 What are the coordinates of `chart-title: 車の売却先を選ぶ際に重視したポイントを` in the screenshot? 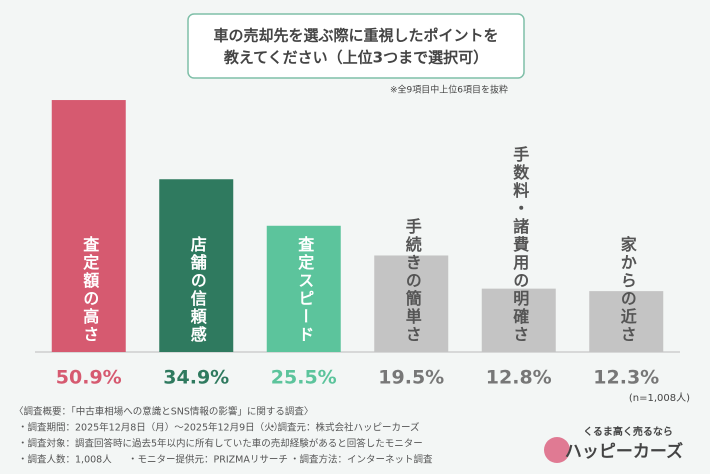 It's located at (355, 36).